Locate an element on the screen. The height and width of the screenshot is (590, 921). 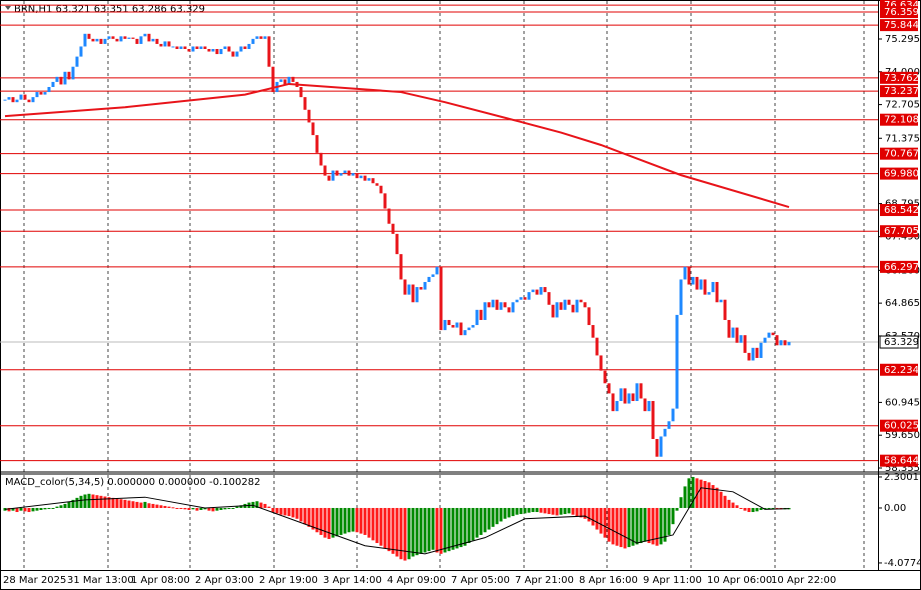
level-label: 76.359 is located at coordinates (901, 12).